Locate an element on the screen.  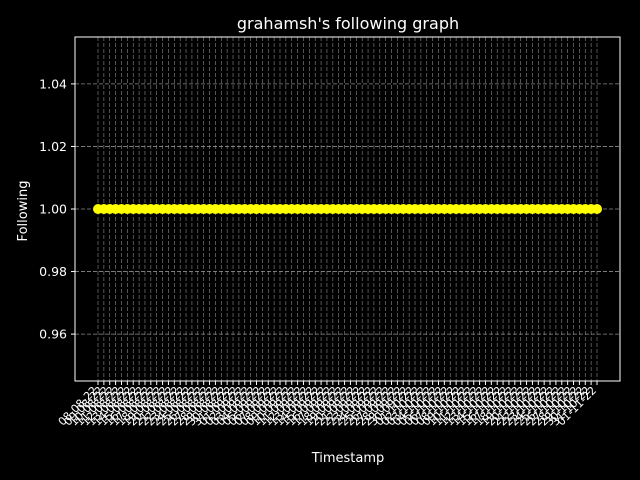
y-tick-label: 0.96 is located at coordinates (53, 334).